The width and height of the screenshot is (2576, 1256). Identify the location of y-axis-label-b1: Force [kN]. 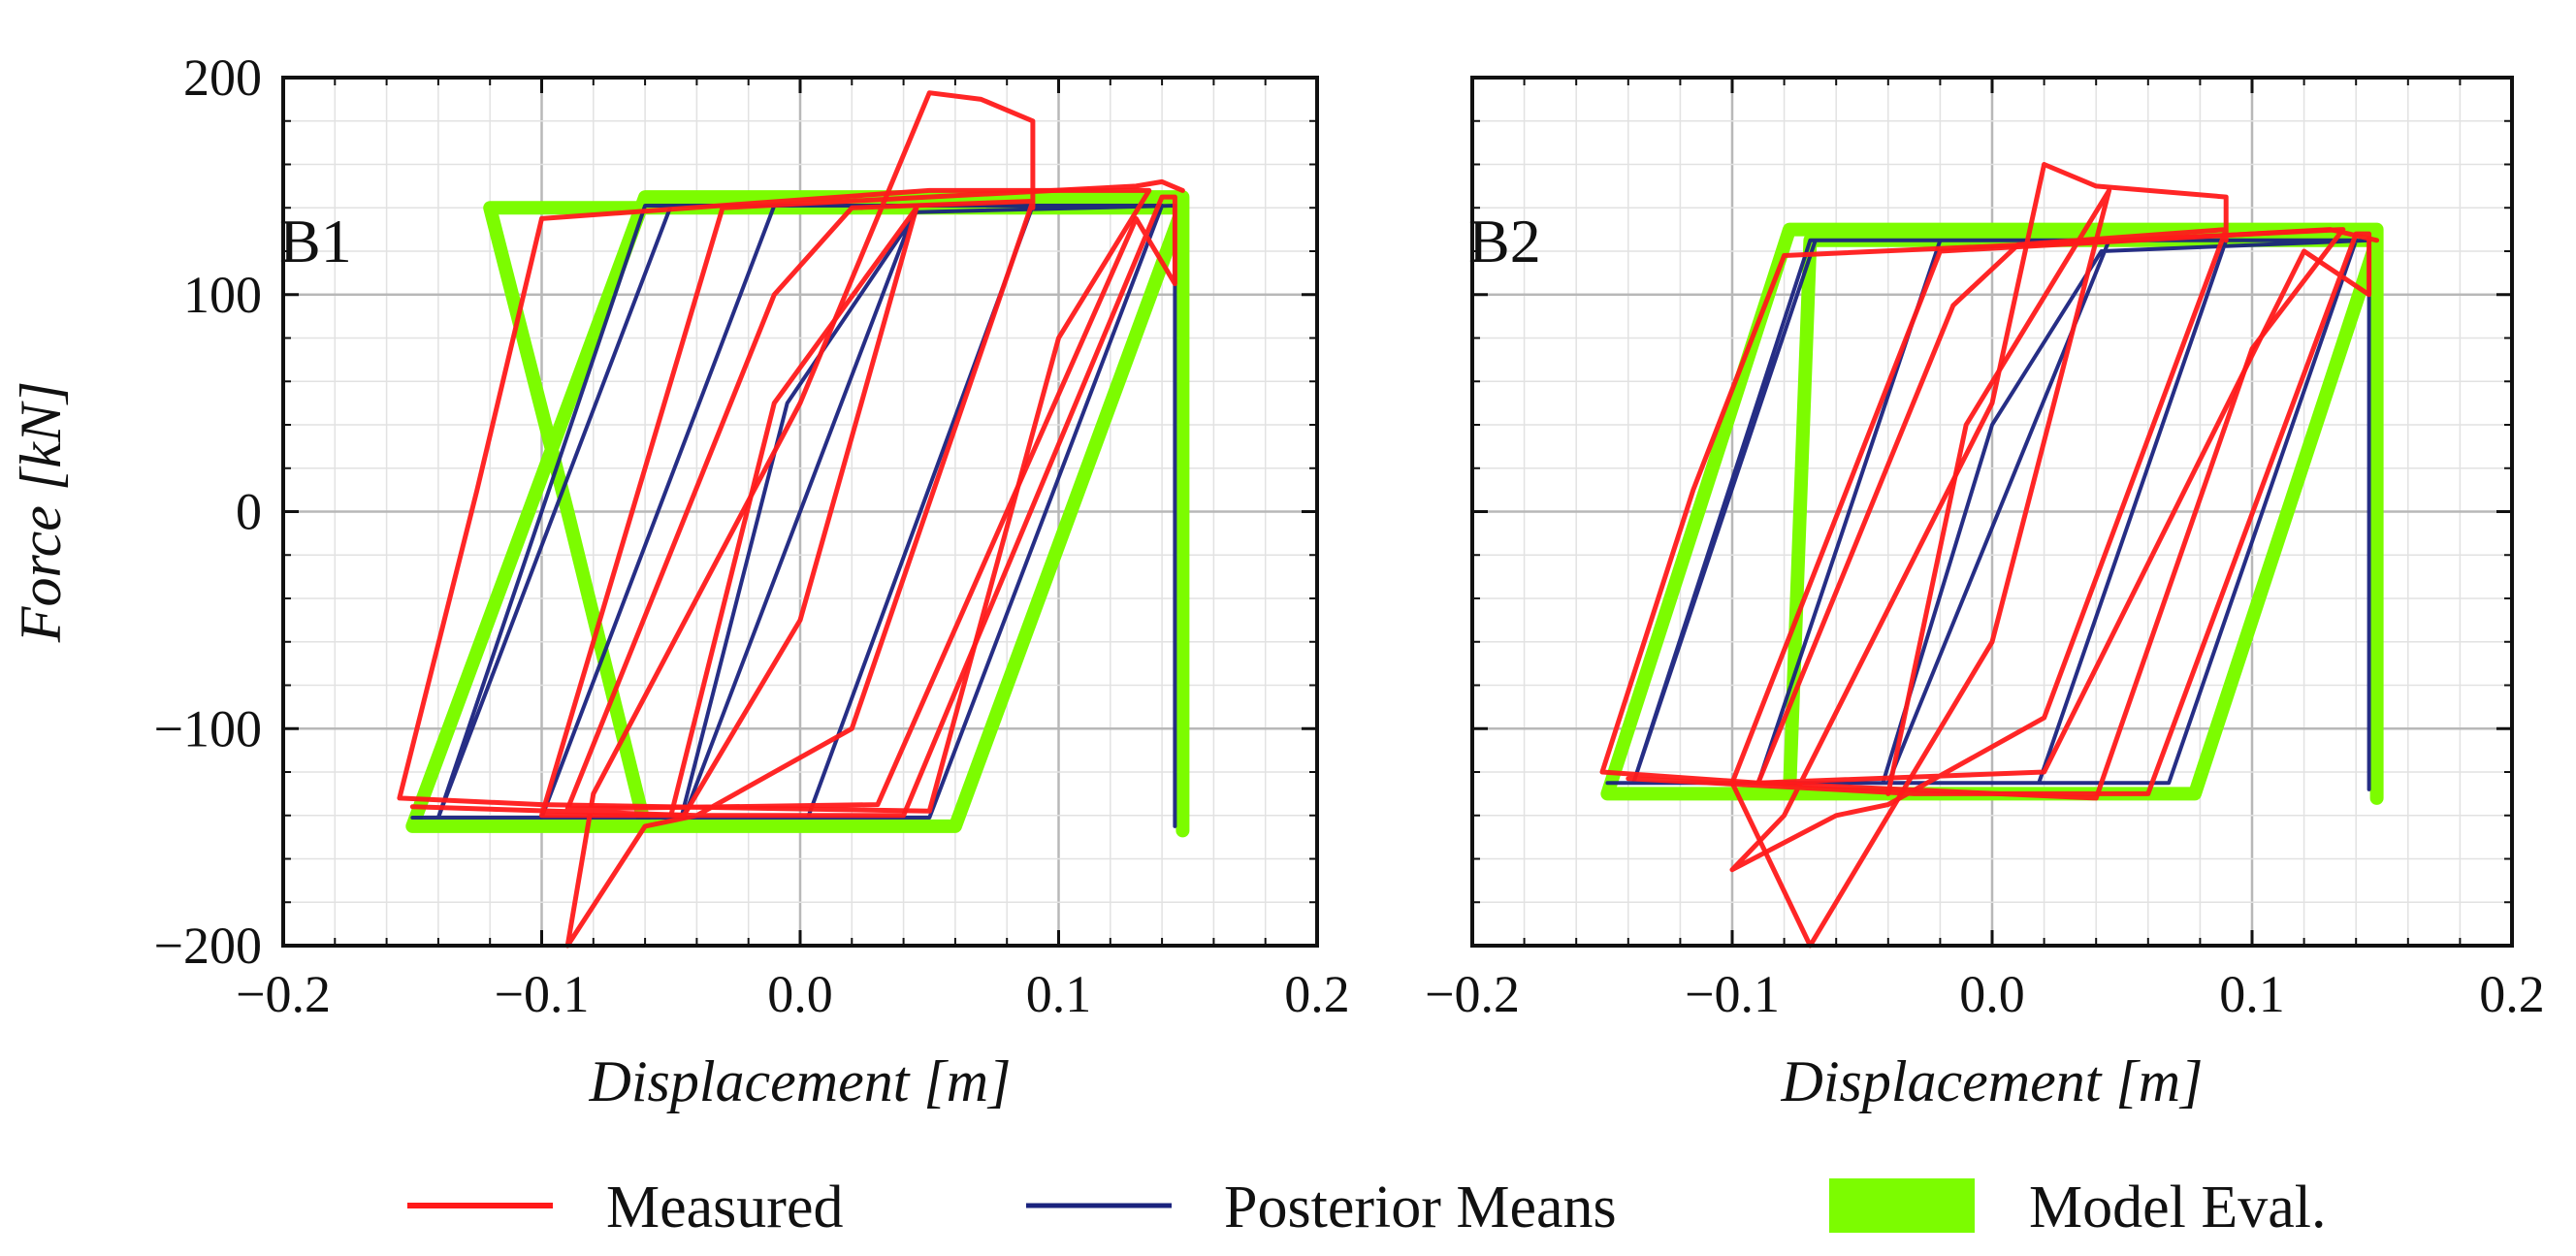
(41, 512).